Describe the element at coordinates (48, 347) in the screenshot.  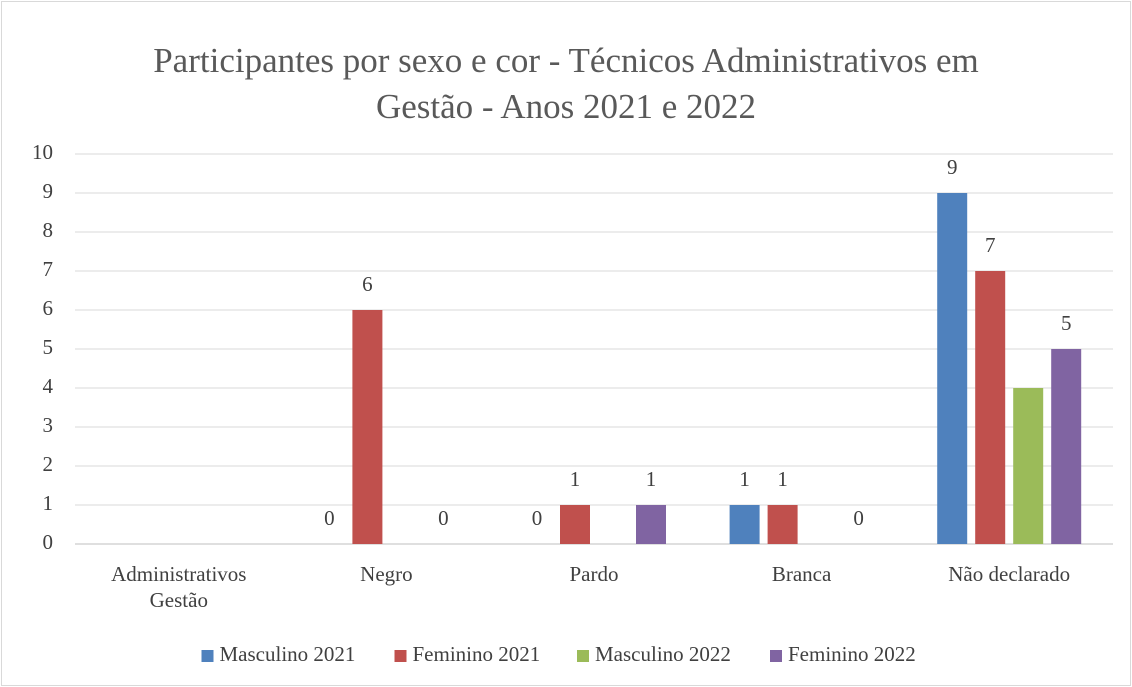
I see `y-tick-label: 5` at that location.